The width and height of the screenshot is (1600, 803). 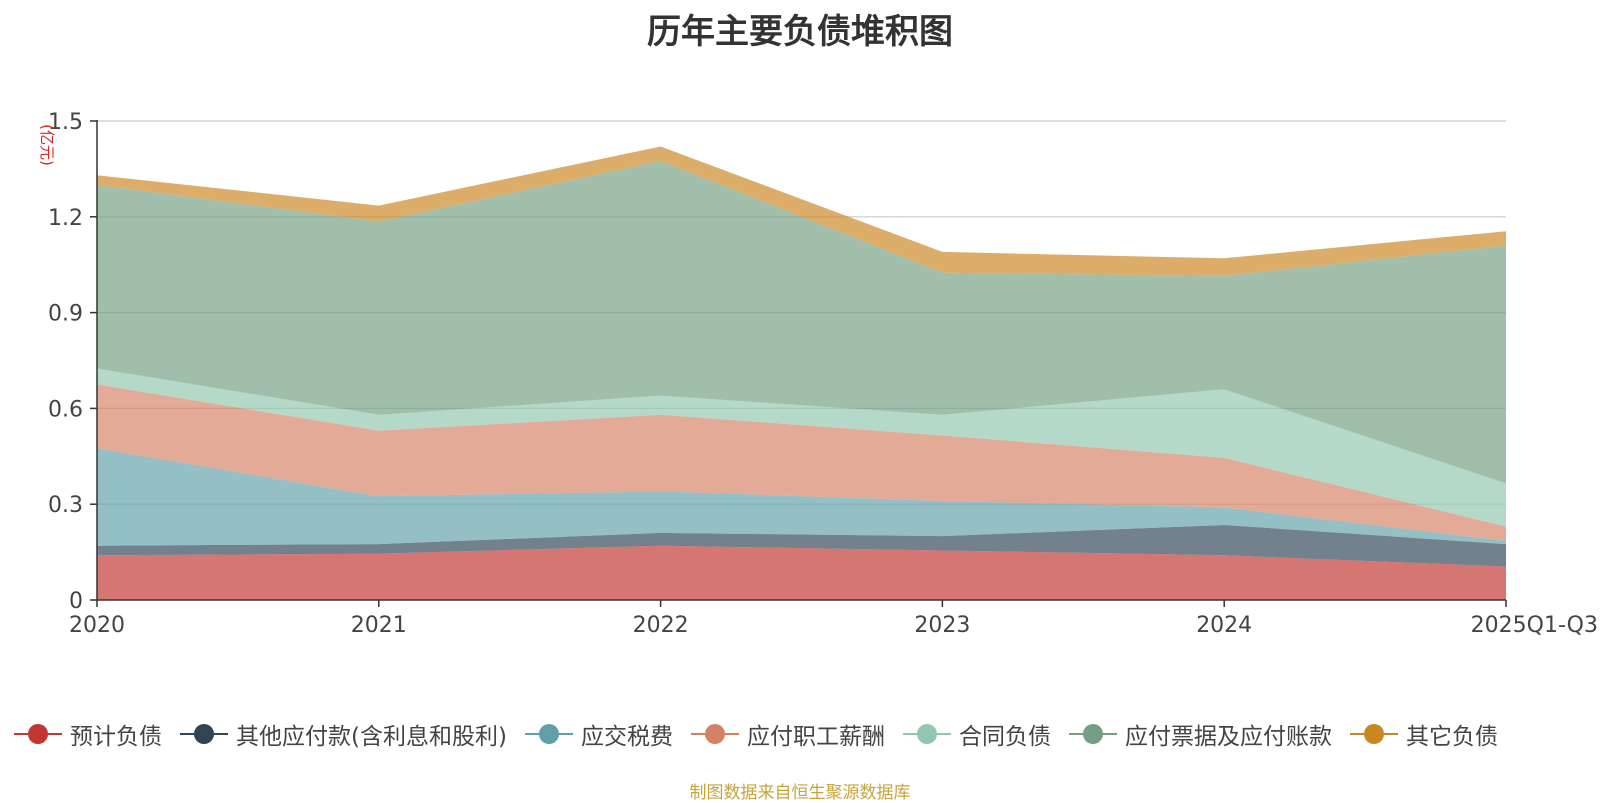 What do you see at coordinates (379, 625) in the screenshot?
I see `x-tick-label: 2021` at bounding box center [379, 625].